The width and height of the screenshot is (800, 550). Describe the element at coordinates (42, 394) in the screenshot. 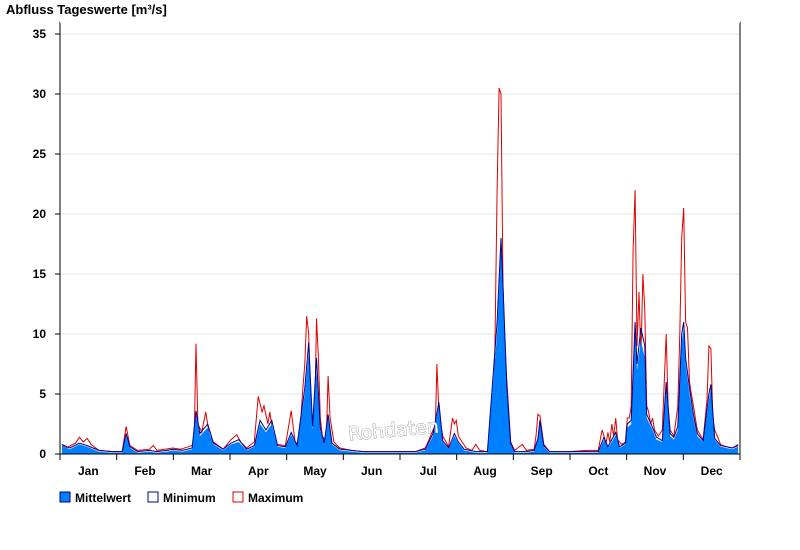

I see `y-tick-label: 5` at that location.